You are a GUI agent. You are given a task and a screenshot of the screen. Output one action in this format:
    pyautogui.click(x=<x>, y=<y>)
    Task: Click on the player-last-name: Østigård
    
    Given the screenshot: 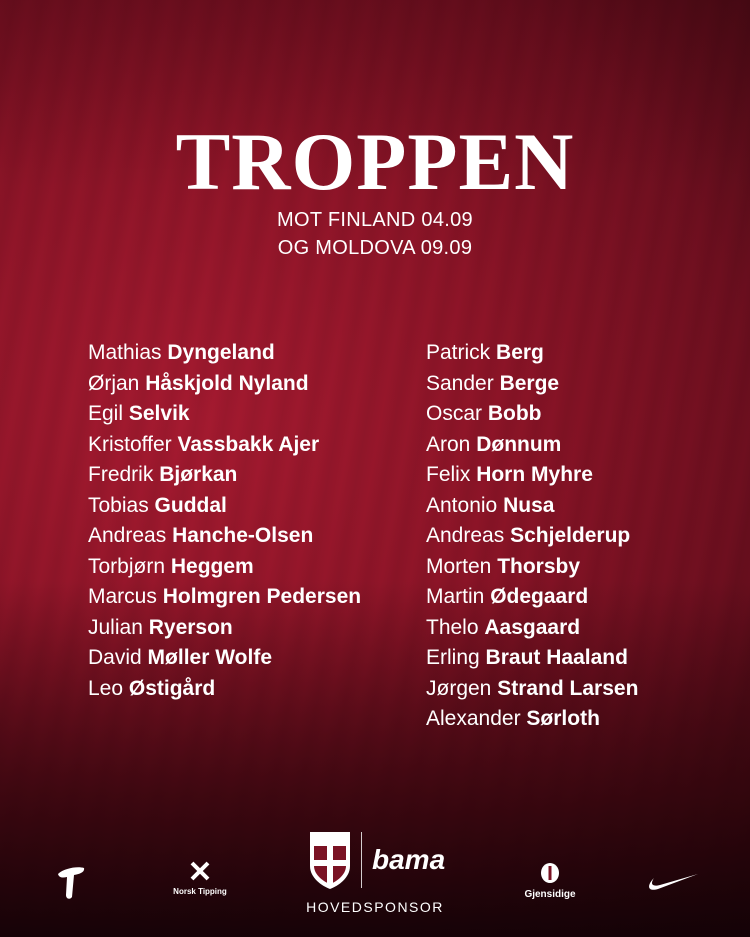 What is the action you would take?
    pyautogui.click(x=172, y=688)
    